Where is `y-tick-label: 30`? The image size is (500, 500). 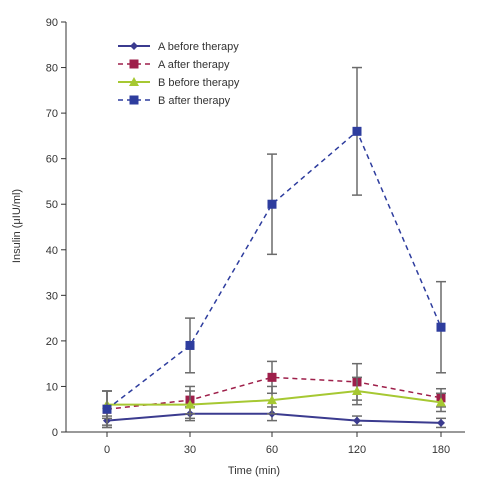 y-tick-label: 30 is located at coordinates (52, 296).